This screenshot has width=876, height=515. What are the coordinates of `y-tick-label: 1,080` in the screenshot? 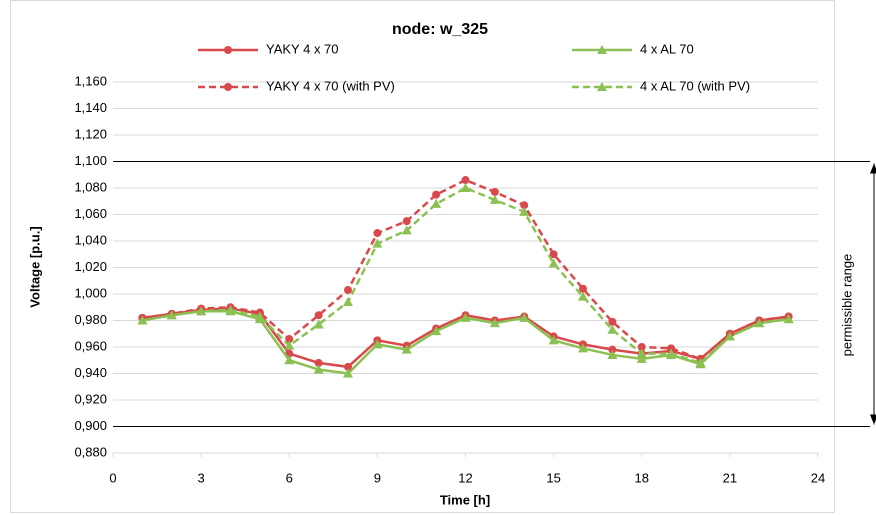 It's located at (90, 186).